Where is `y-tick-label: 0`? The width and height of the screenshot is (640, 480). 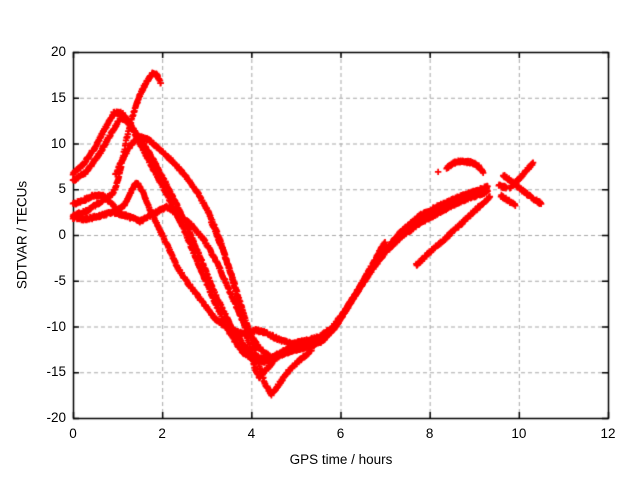
y-tick-label: 0 is located at coordinates (62, 234).